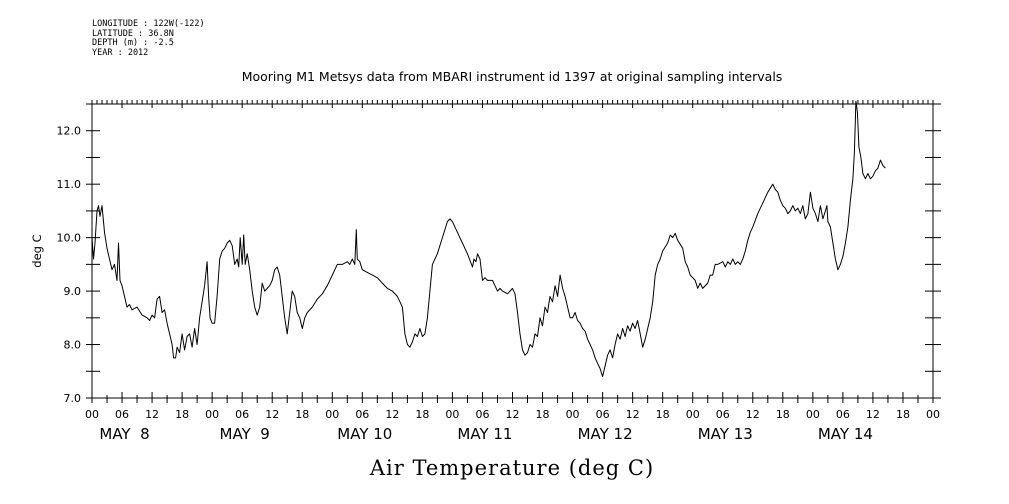 The image size is (1009, 504). What do you see at coordinates (69, 184) in the screenshot?
I see `y-tick-label: 11.0` at bounding box center [69, 184].